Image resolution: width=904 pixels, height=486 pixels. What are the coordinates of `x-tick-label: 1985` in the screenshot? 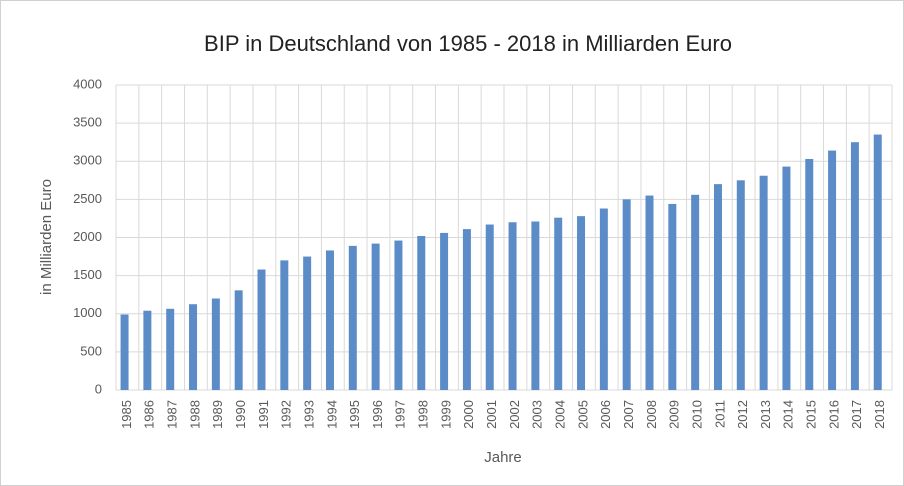 It's located at (126, 414).